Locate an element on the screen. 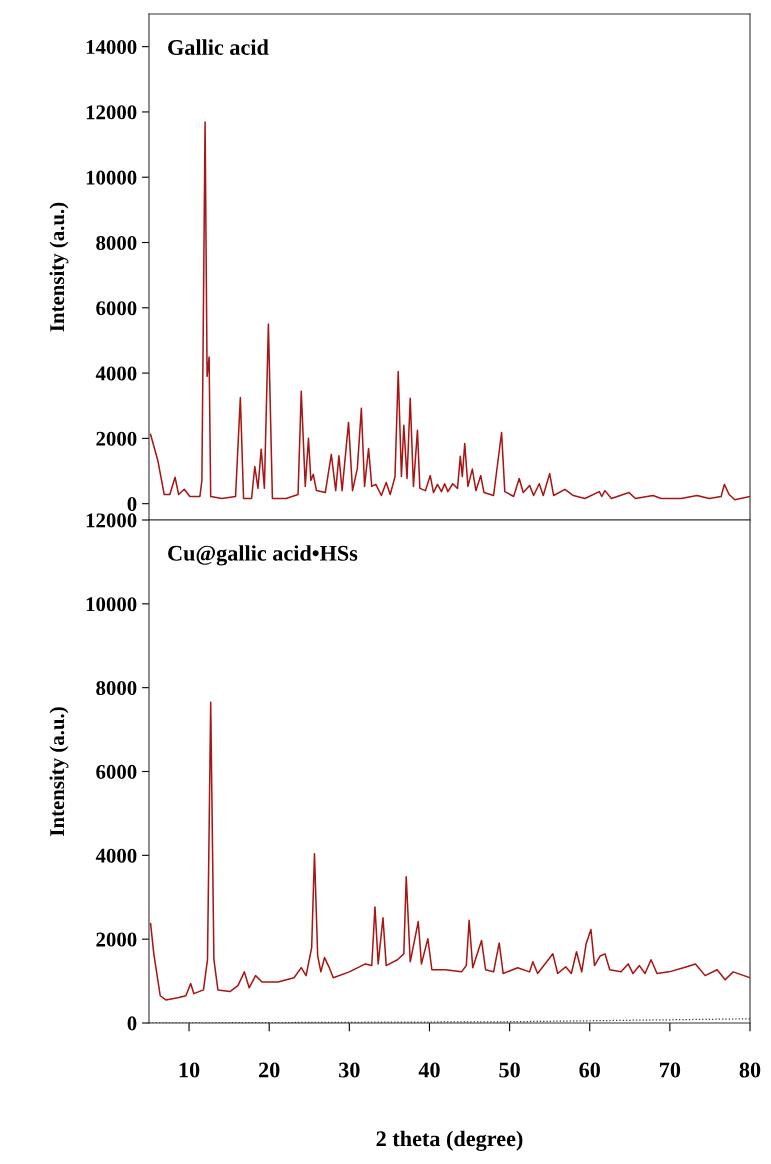 The width and height of the screenshot is (771, 1164). x-tick-label: 10 is located at coordinates (189, 1070).